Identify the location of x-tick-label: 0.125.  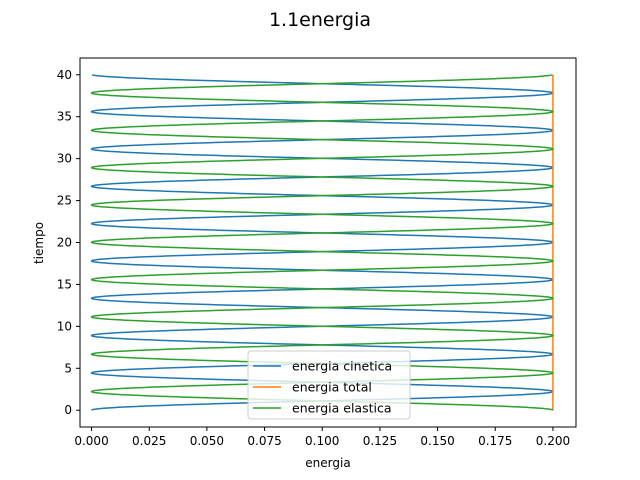
(380, 441).